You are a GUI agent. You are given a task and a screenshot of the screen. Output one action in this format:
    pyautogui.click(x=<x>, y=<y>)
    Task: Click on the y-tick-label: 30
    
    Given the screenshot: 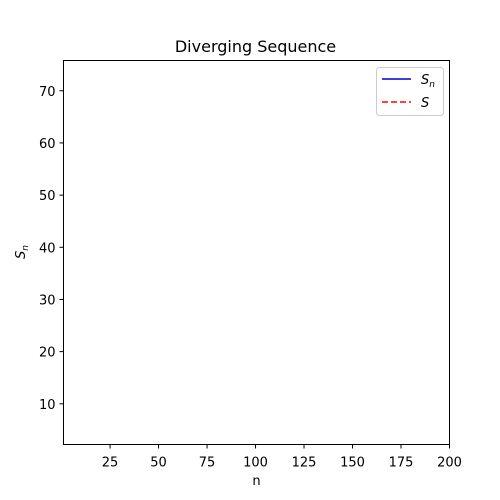 What is the action you would take?
    pyautogui.click(x=47, y=300)
    